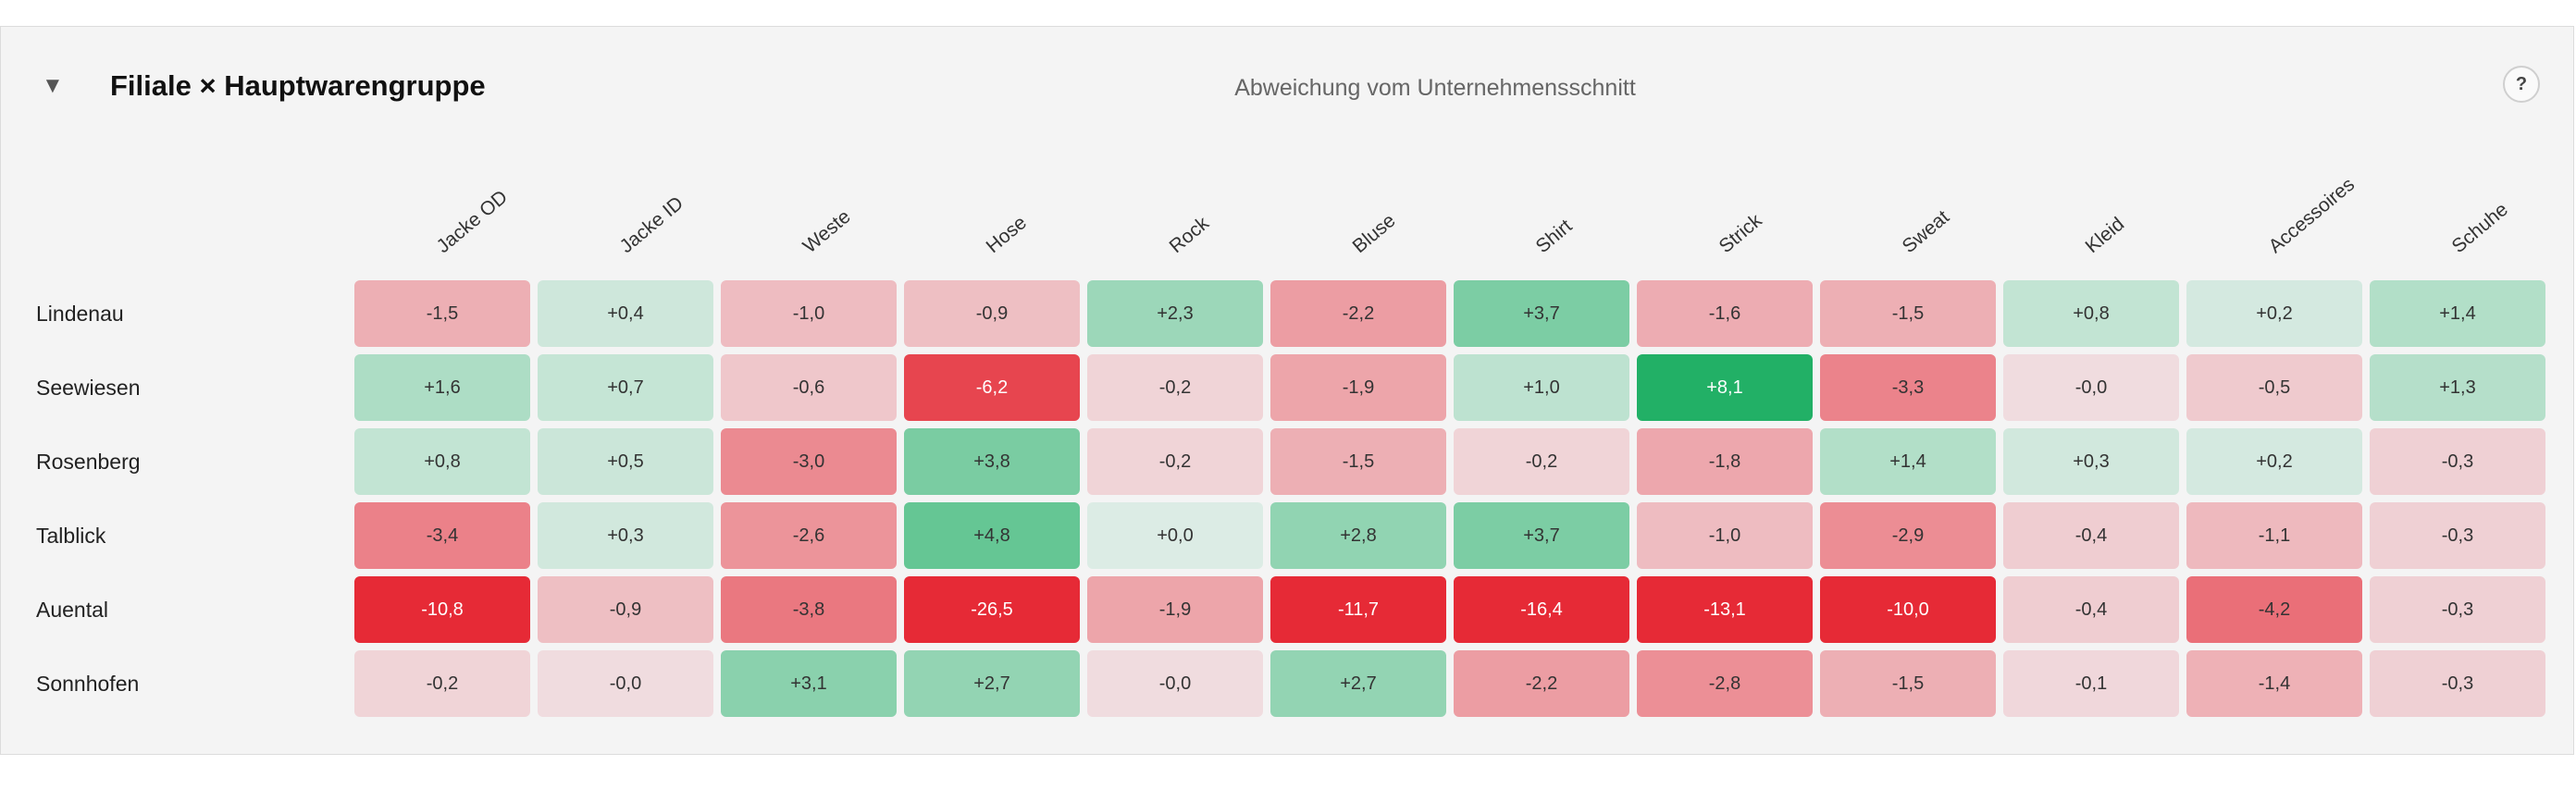 The width and height of the screenshot is (2576, 790). I want to click on heatmap-cell: +0,0, so click(1175, 535).